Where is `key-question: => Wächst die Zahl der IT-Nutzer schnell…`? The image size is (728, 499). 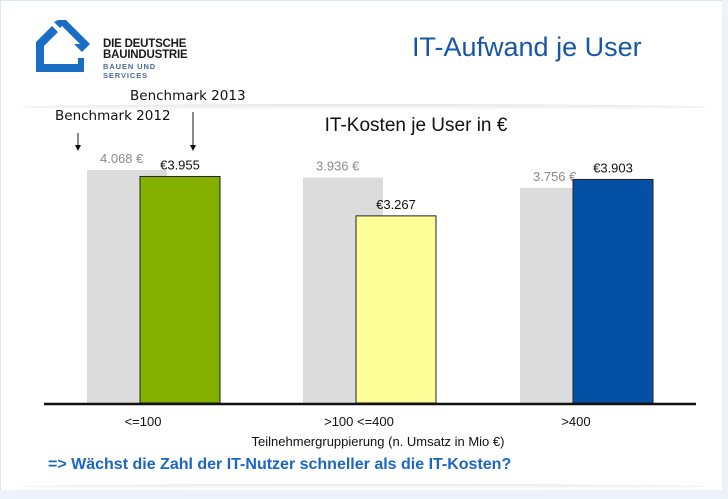 key-question: => Wächst die Zahl der IT-Nutzer schnell… is located at coordinates (280, 464).